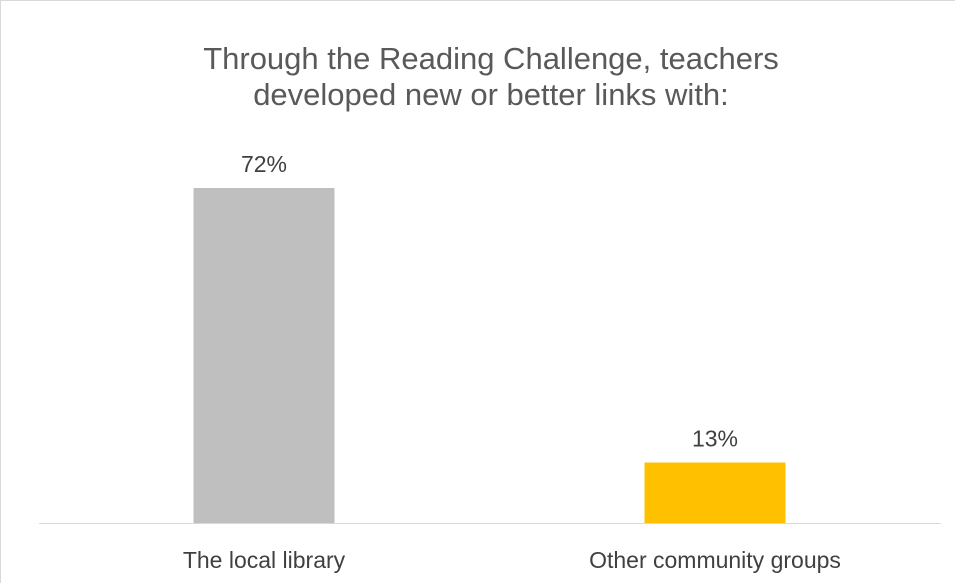 The image size is (955, 584). I want to click on category-label-1: The local library, so click(264, 560).